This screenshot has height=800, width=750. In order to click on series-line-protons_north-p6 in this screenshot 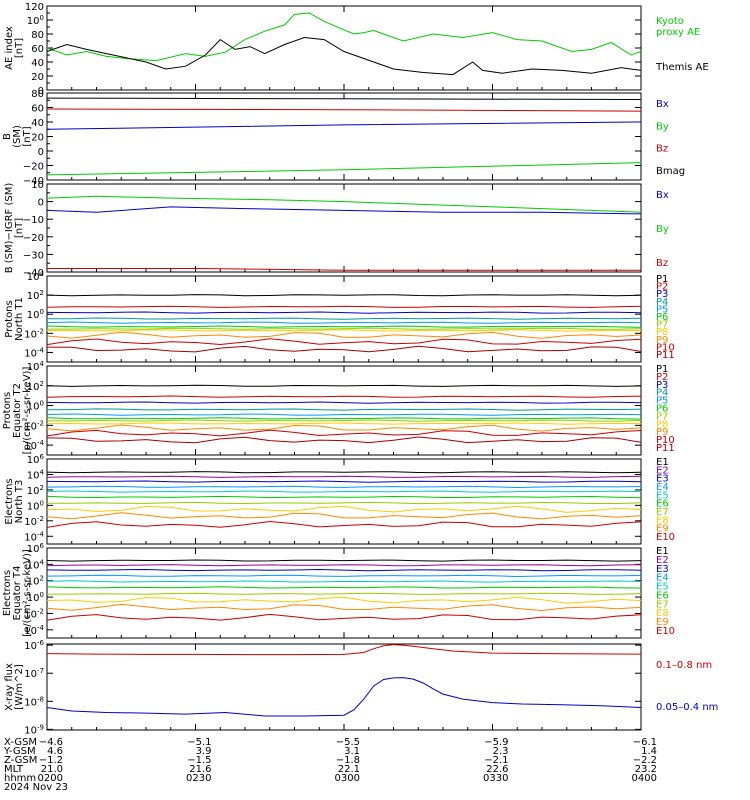, I will do `click(344, 326)`.